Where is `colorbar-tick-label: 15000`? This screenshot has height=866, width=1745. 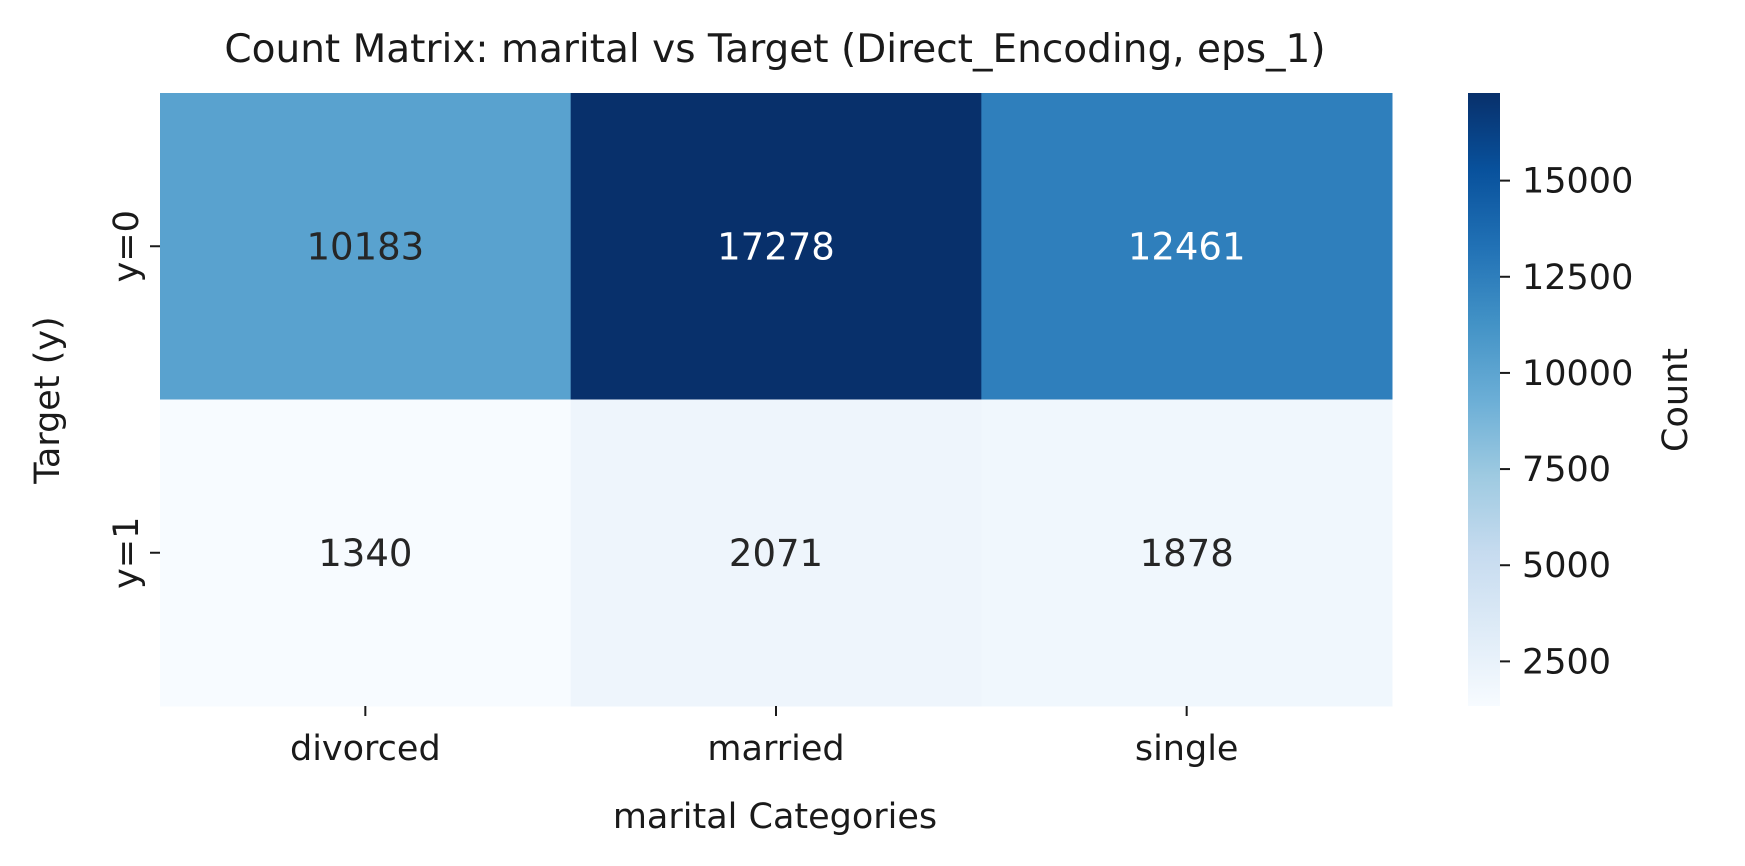 colorbar-tick-label: 15000 is located at coordinates (1577, 182).